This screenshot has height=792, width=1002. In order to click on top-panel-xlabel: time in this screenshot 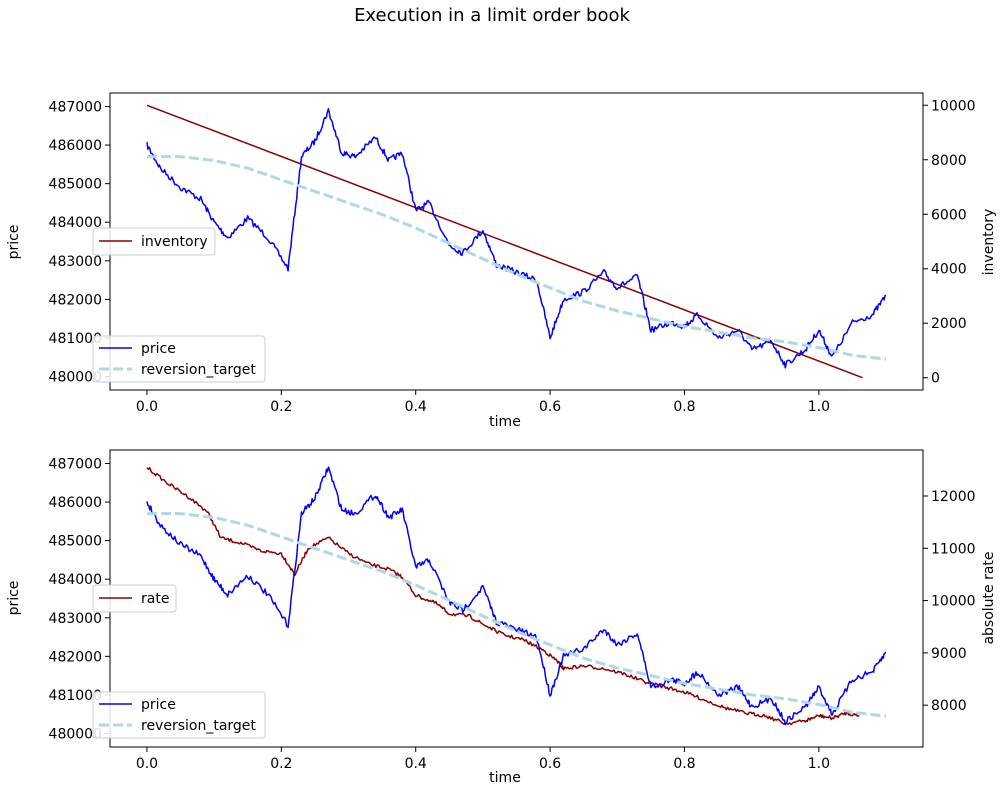, I will do `click(505, 422)`.